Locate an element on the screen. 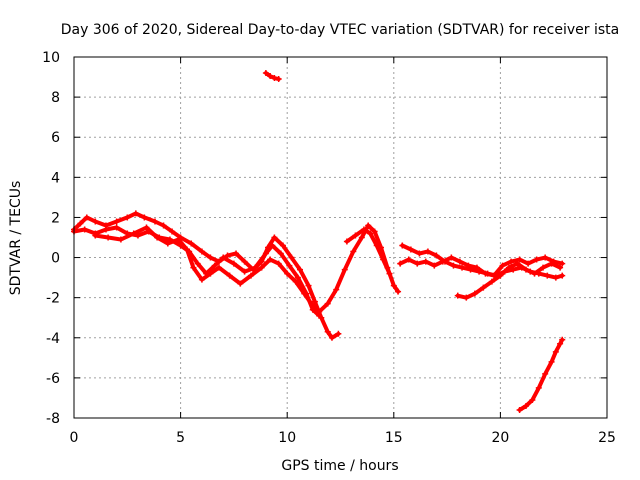 This screenshot has height=480, width=640. y-tick-label: -8 is located at coordinates (53, 419).